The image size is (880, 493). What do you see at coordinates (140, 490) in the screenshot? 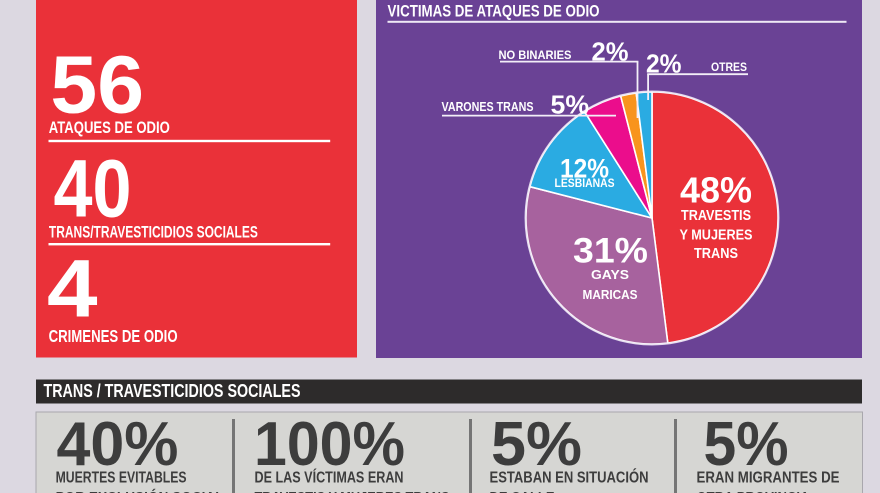
I see `svg-text: POR EXCLUSIÓN SOCIAL` at bounding box center [140, 490].